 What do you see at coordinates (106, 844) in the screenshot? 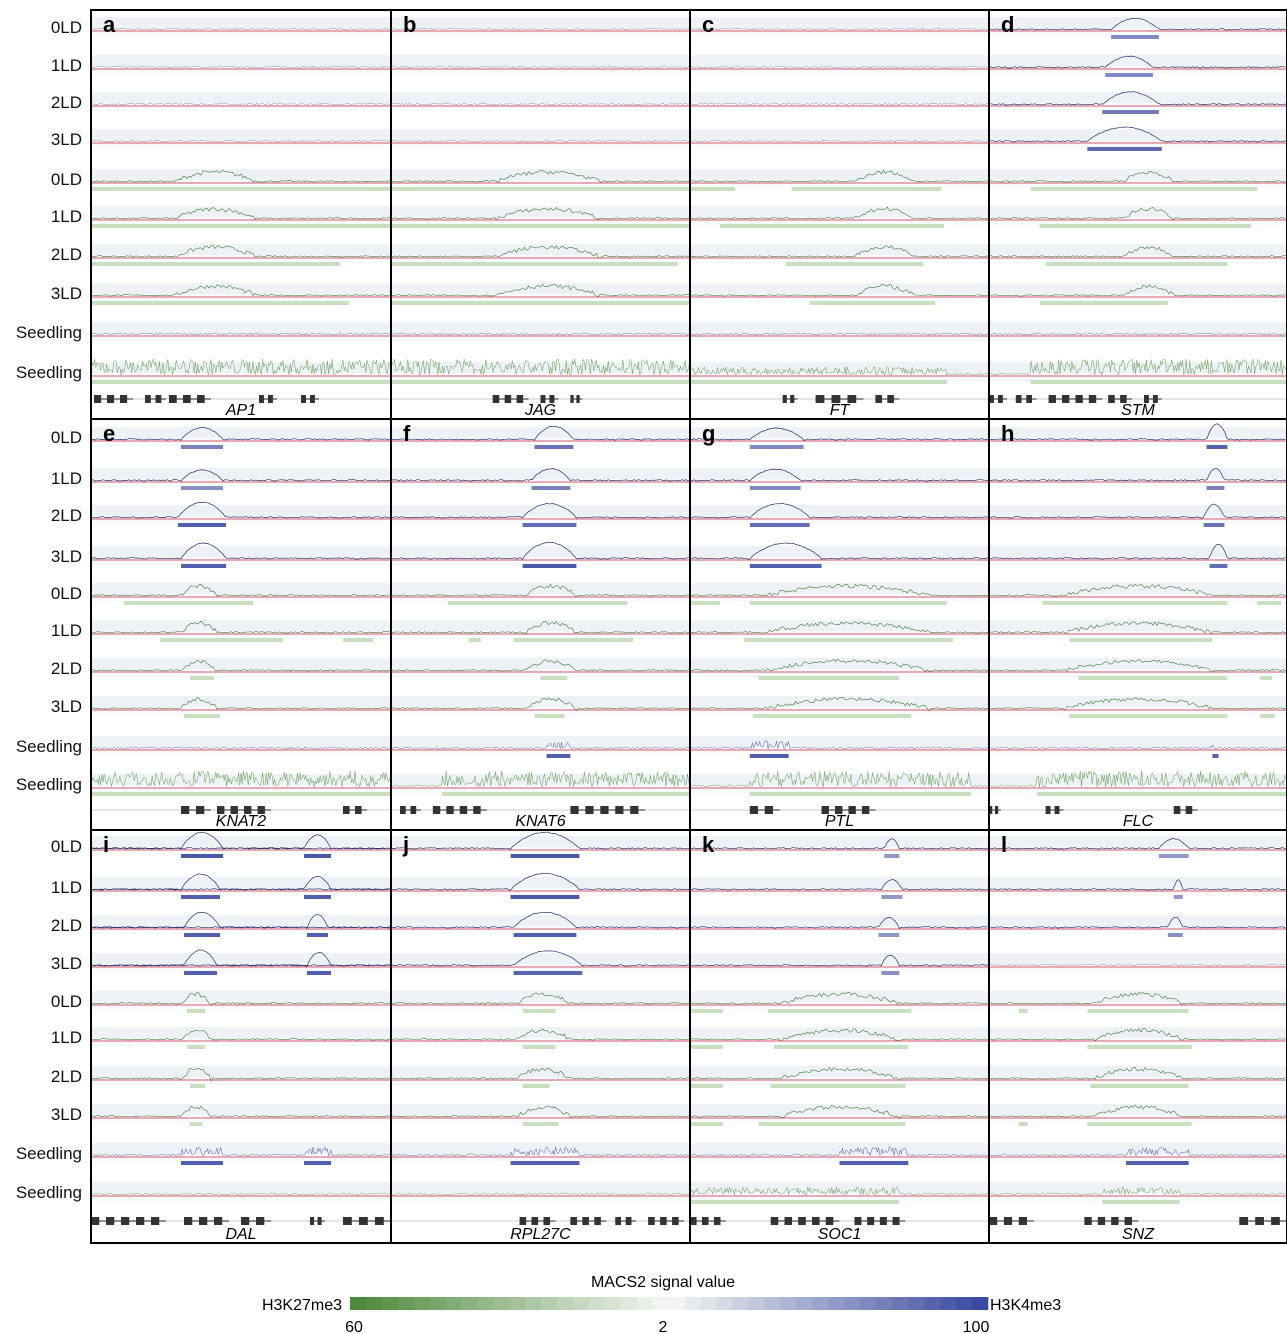
I see `panel-letter: i` at bounding box center [106, 844].